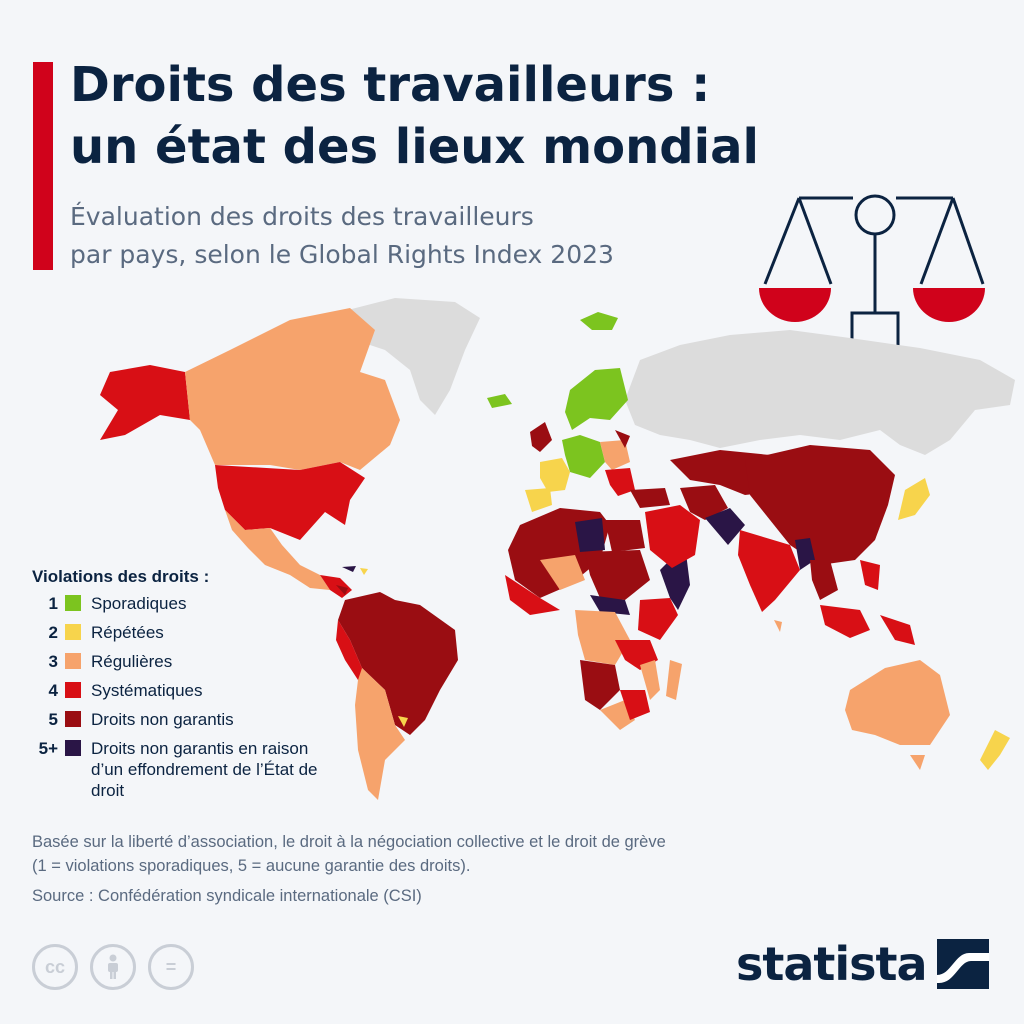  I want to click on legend-number: 4, so click(53, 690).